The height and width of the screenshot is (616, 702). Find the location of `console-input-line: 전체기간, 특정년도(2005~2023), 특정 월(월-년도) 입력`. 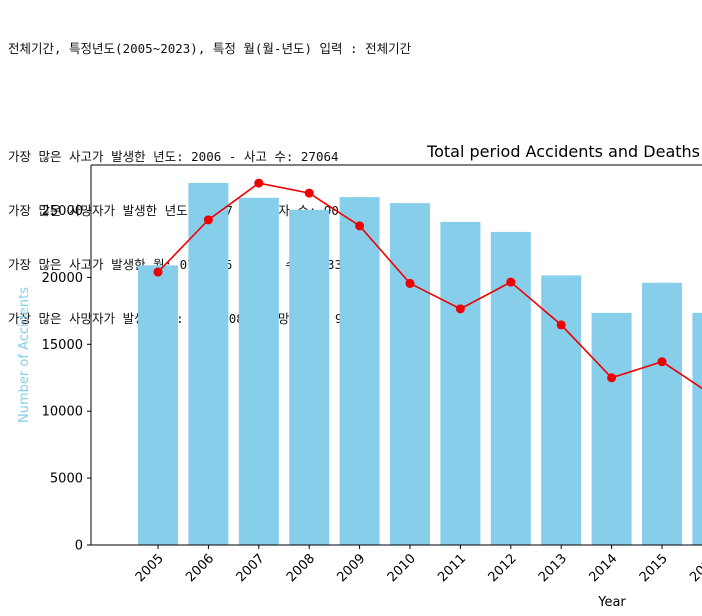

console-input-line: 전체기간, 특정년도(2005~2023), 특정 월(월-년도) 입력 is located at coordinates (210, 48).